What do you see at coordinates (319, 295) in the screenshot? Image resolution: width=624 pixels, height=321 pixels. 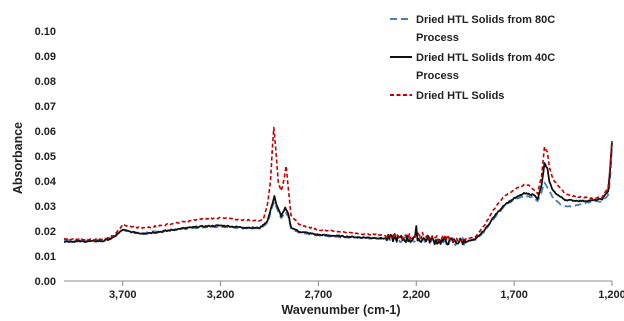 I see `x-tick-label: 2,700` at bounding box center [319, 295].